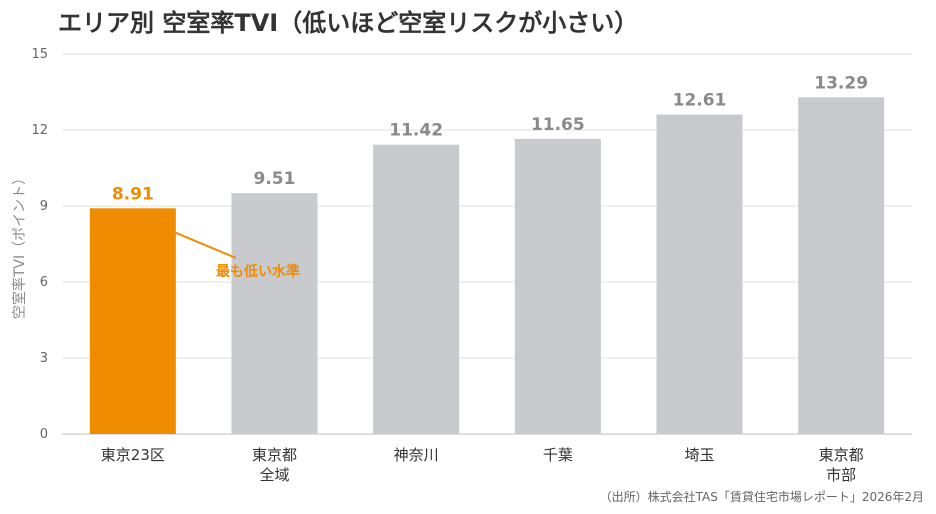 This screenshot has width=936, height=514. What do you see at coordinates (841, 83) in the screenshot?
I see `data-label: 13.29` at bounding box center [841, 83].